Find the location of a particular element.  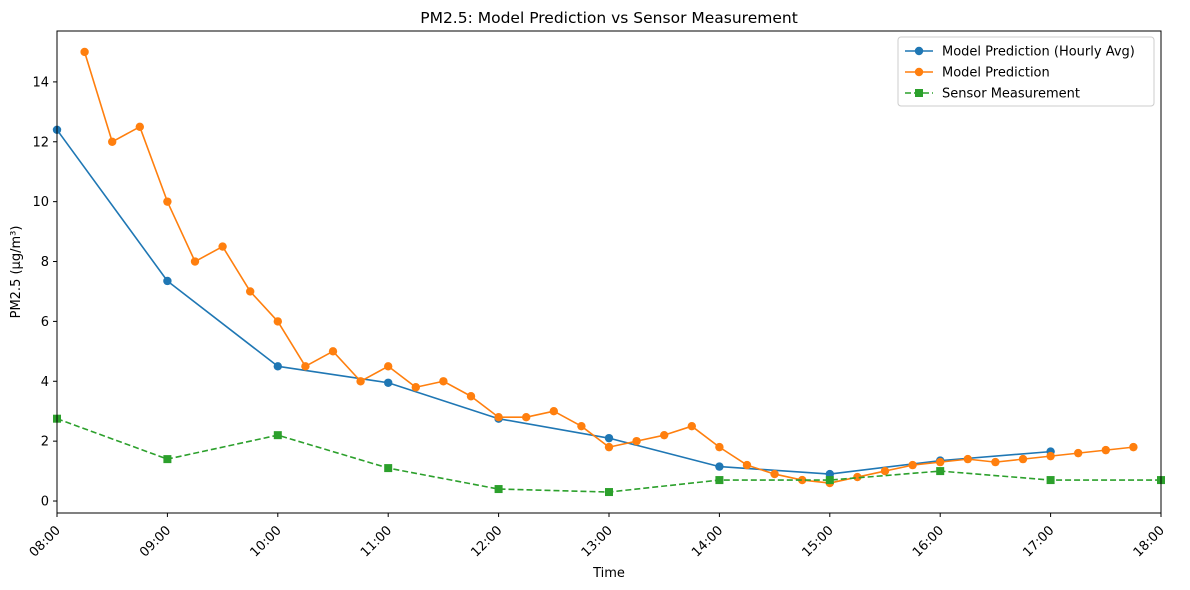

legend-label: Model Prediction is located at coordinates (996, 73).